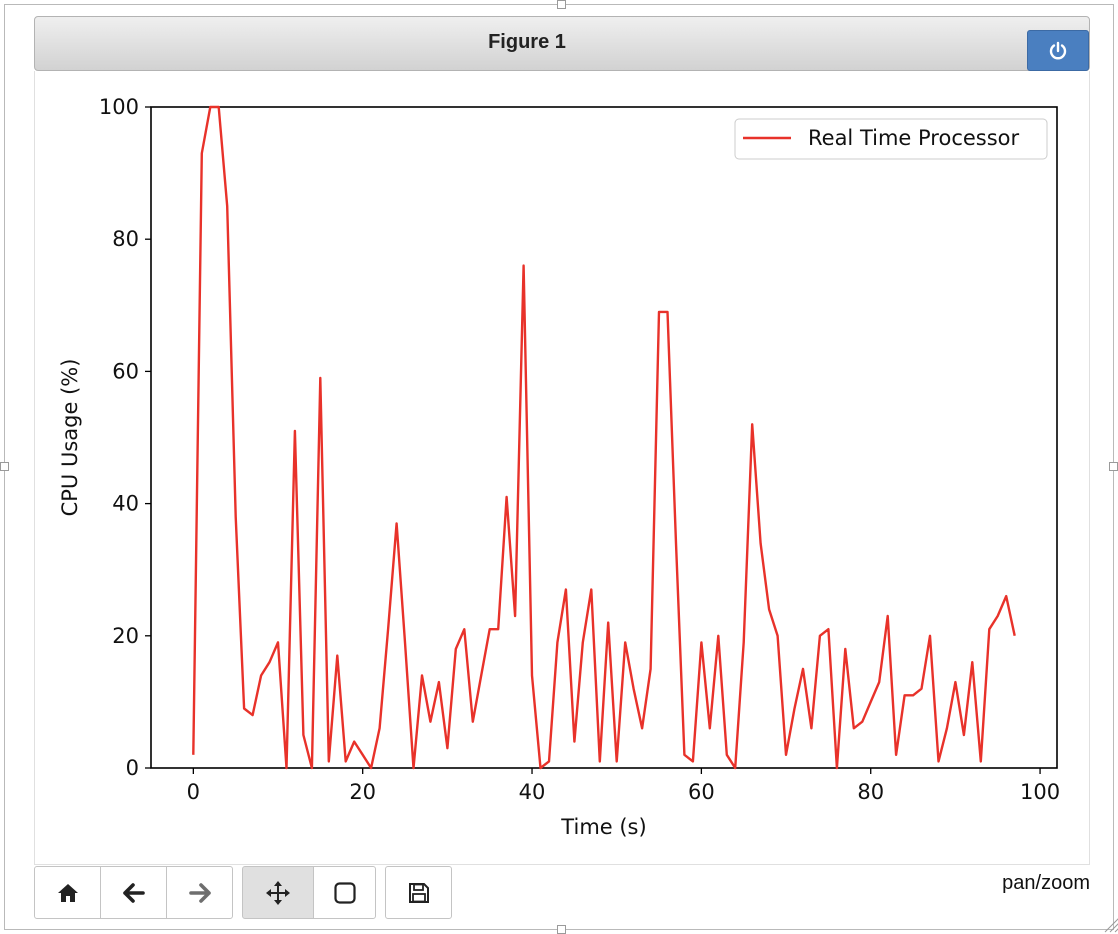 The image size is (1118, 934). I want to click on x-axis-label: Time (s), so click(603, 827).